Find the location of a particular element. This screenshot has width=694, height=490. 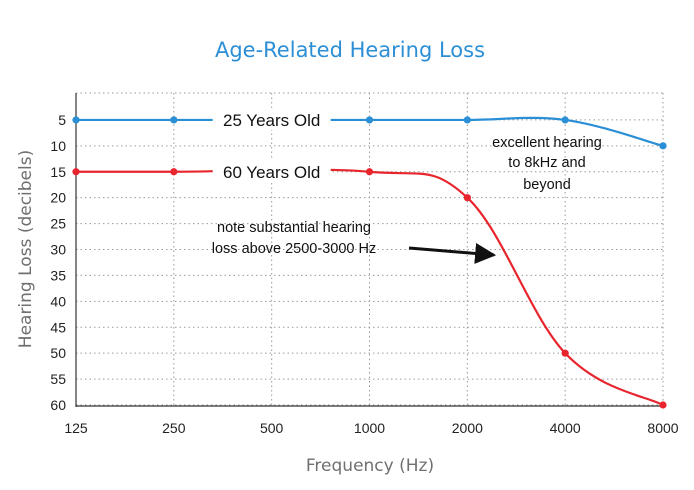

y-tick-label: 25 is located at coordinates (58, 224).